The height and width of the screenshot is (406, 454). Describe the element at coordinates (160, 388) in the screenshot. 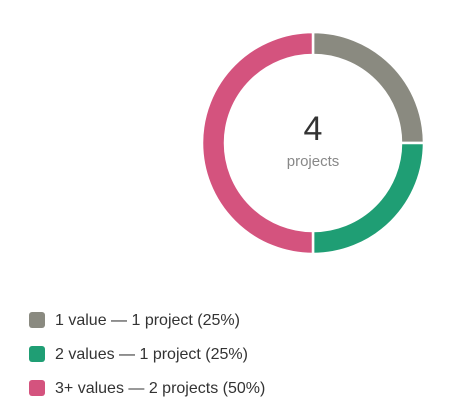

I see `legend-label: 3+ values — 2 projects (50%)` at that location.